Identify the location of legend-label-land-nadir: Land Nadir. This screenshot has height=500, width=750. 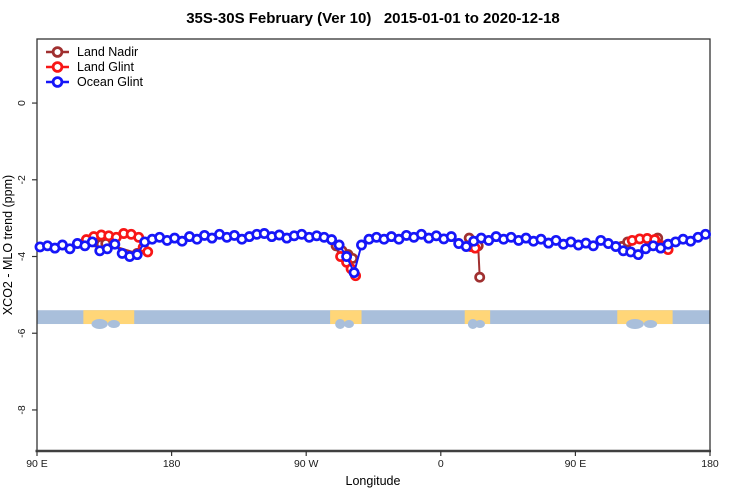
(107, 52).